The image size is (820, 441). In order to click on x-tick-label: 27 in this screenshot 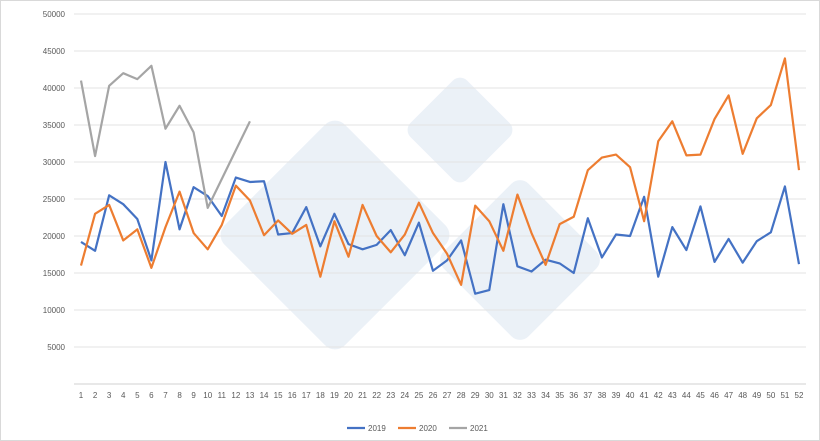, I will do `click(447, 395)`.